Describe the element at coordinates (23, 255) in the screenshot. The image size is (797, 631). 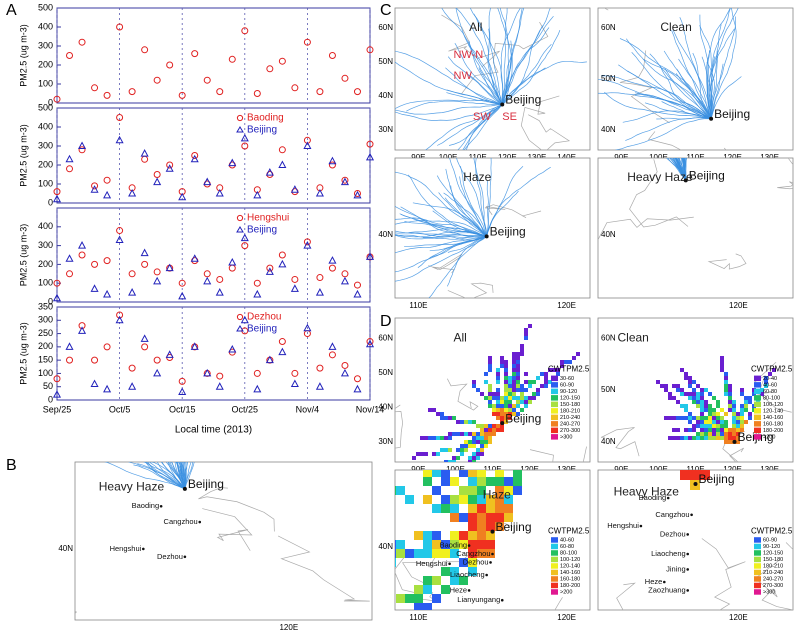
I see `y-axis-label: PM2.5 (ug m-3)` at that location.